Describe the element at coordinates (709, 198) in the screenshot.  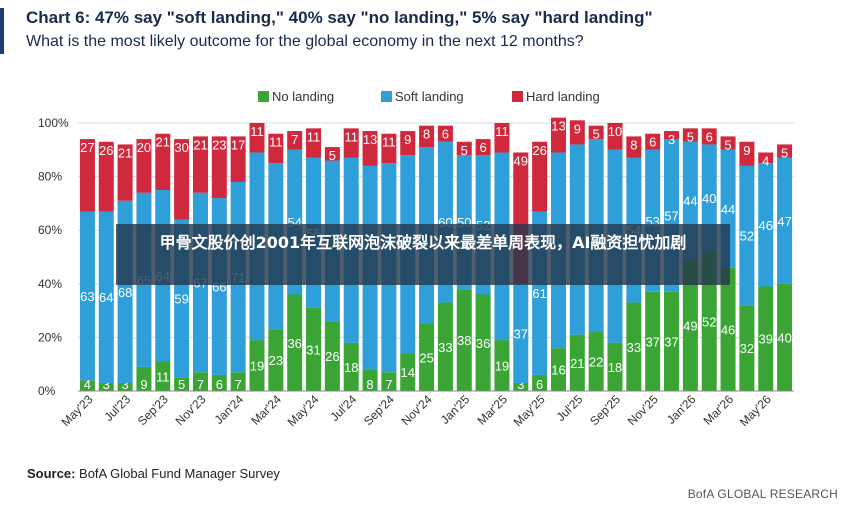
I see `data-label: 40` at that location.